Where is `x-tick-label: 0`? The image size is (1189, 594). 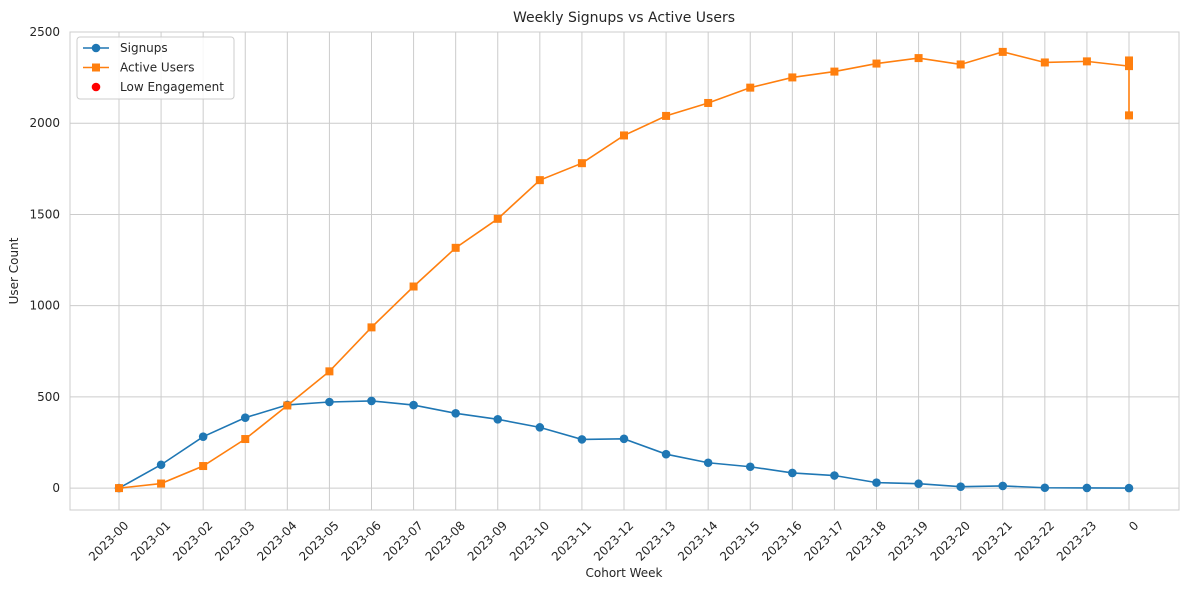 x-tick-label: 0 is located at coordinates (1133, 525).